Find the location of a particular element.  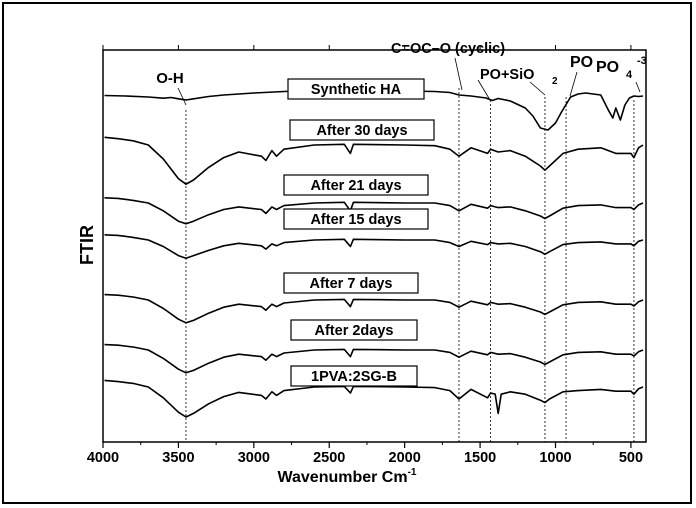

x-axis-label-text: Wavenumber Cm is located at coordinates (342, 477).